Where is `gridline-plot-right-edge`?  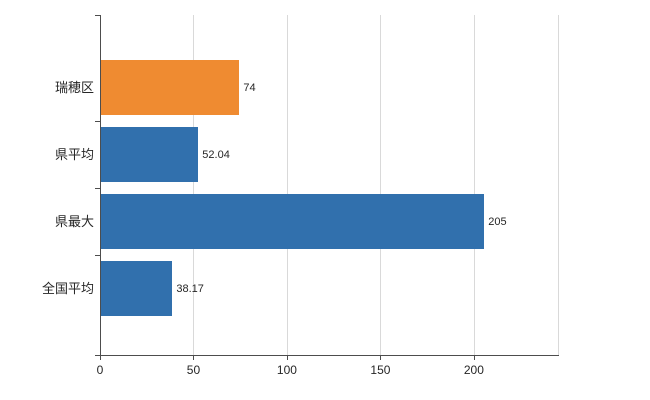 gridline-plot-right-edge is located at coordinates (558, 185).